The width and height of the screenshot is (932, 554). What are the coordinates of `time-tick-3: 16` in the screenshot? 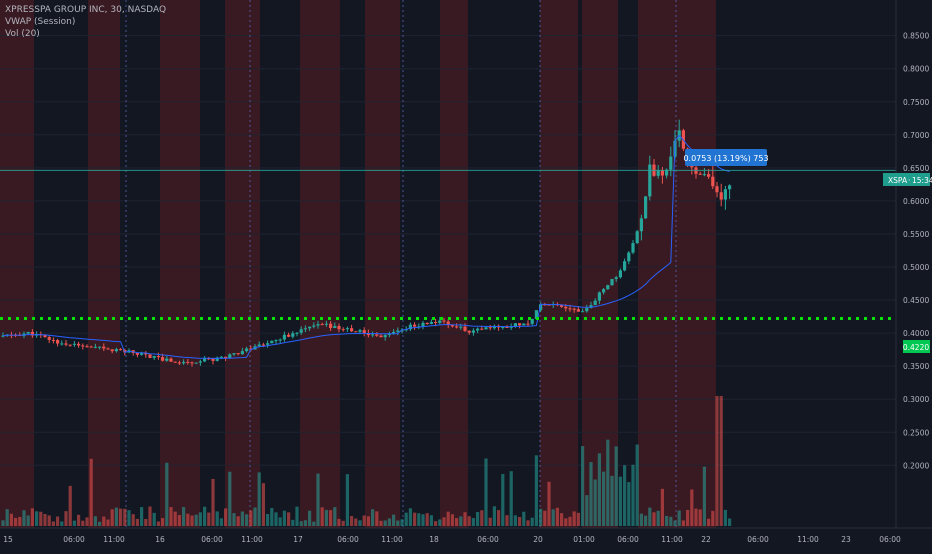 It's located at (160, 539).